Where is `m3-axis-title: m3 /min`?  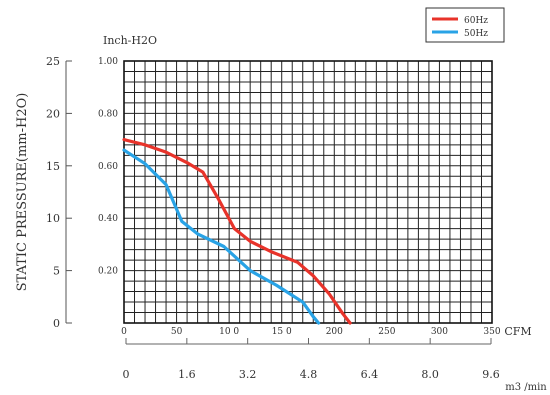 m3-axis-title: m3 /min is located at coordinates (526, 387).